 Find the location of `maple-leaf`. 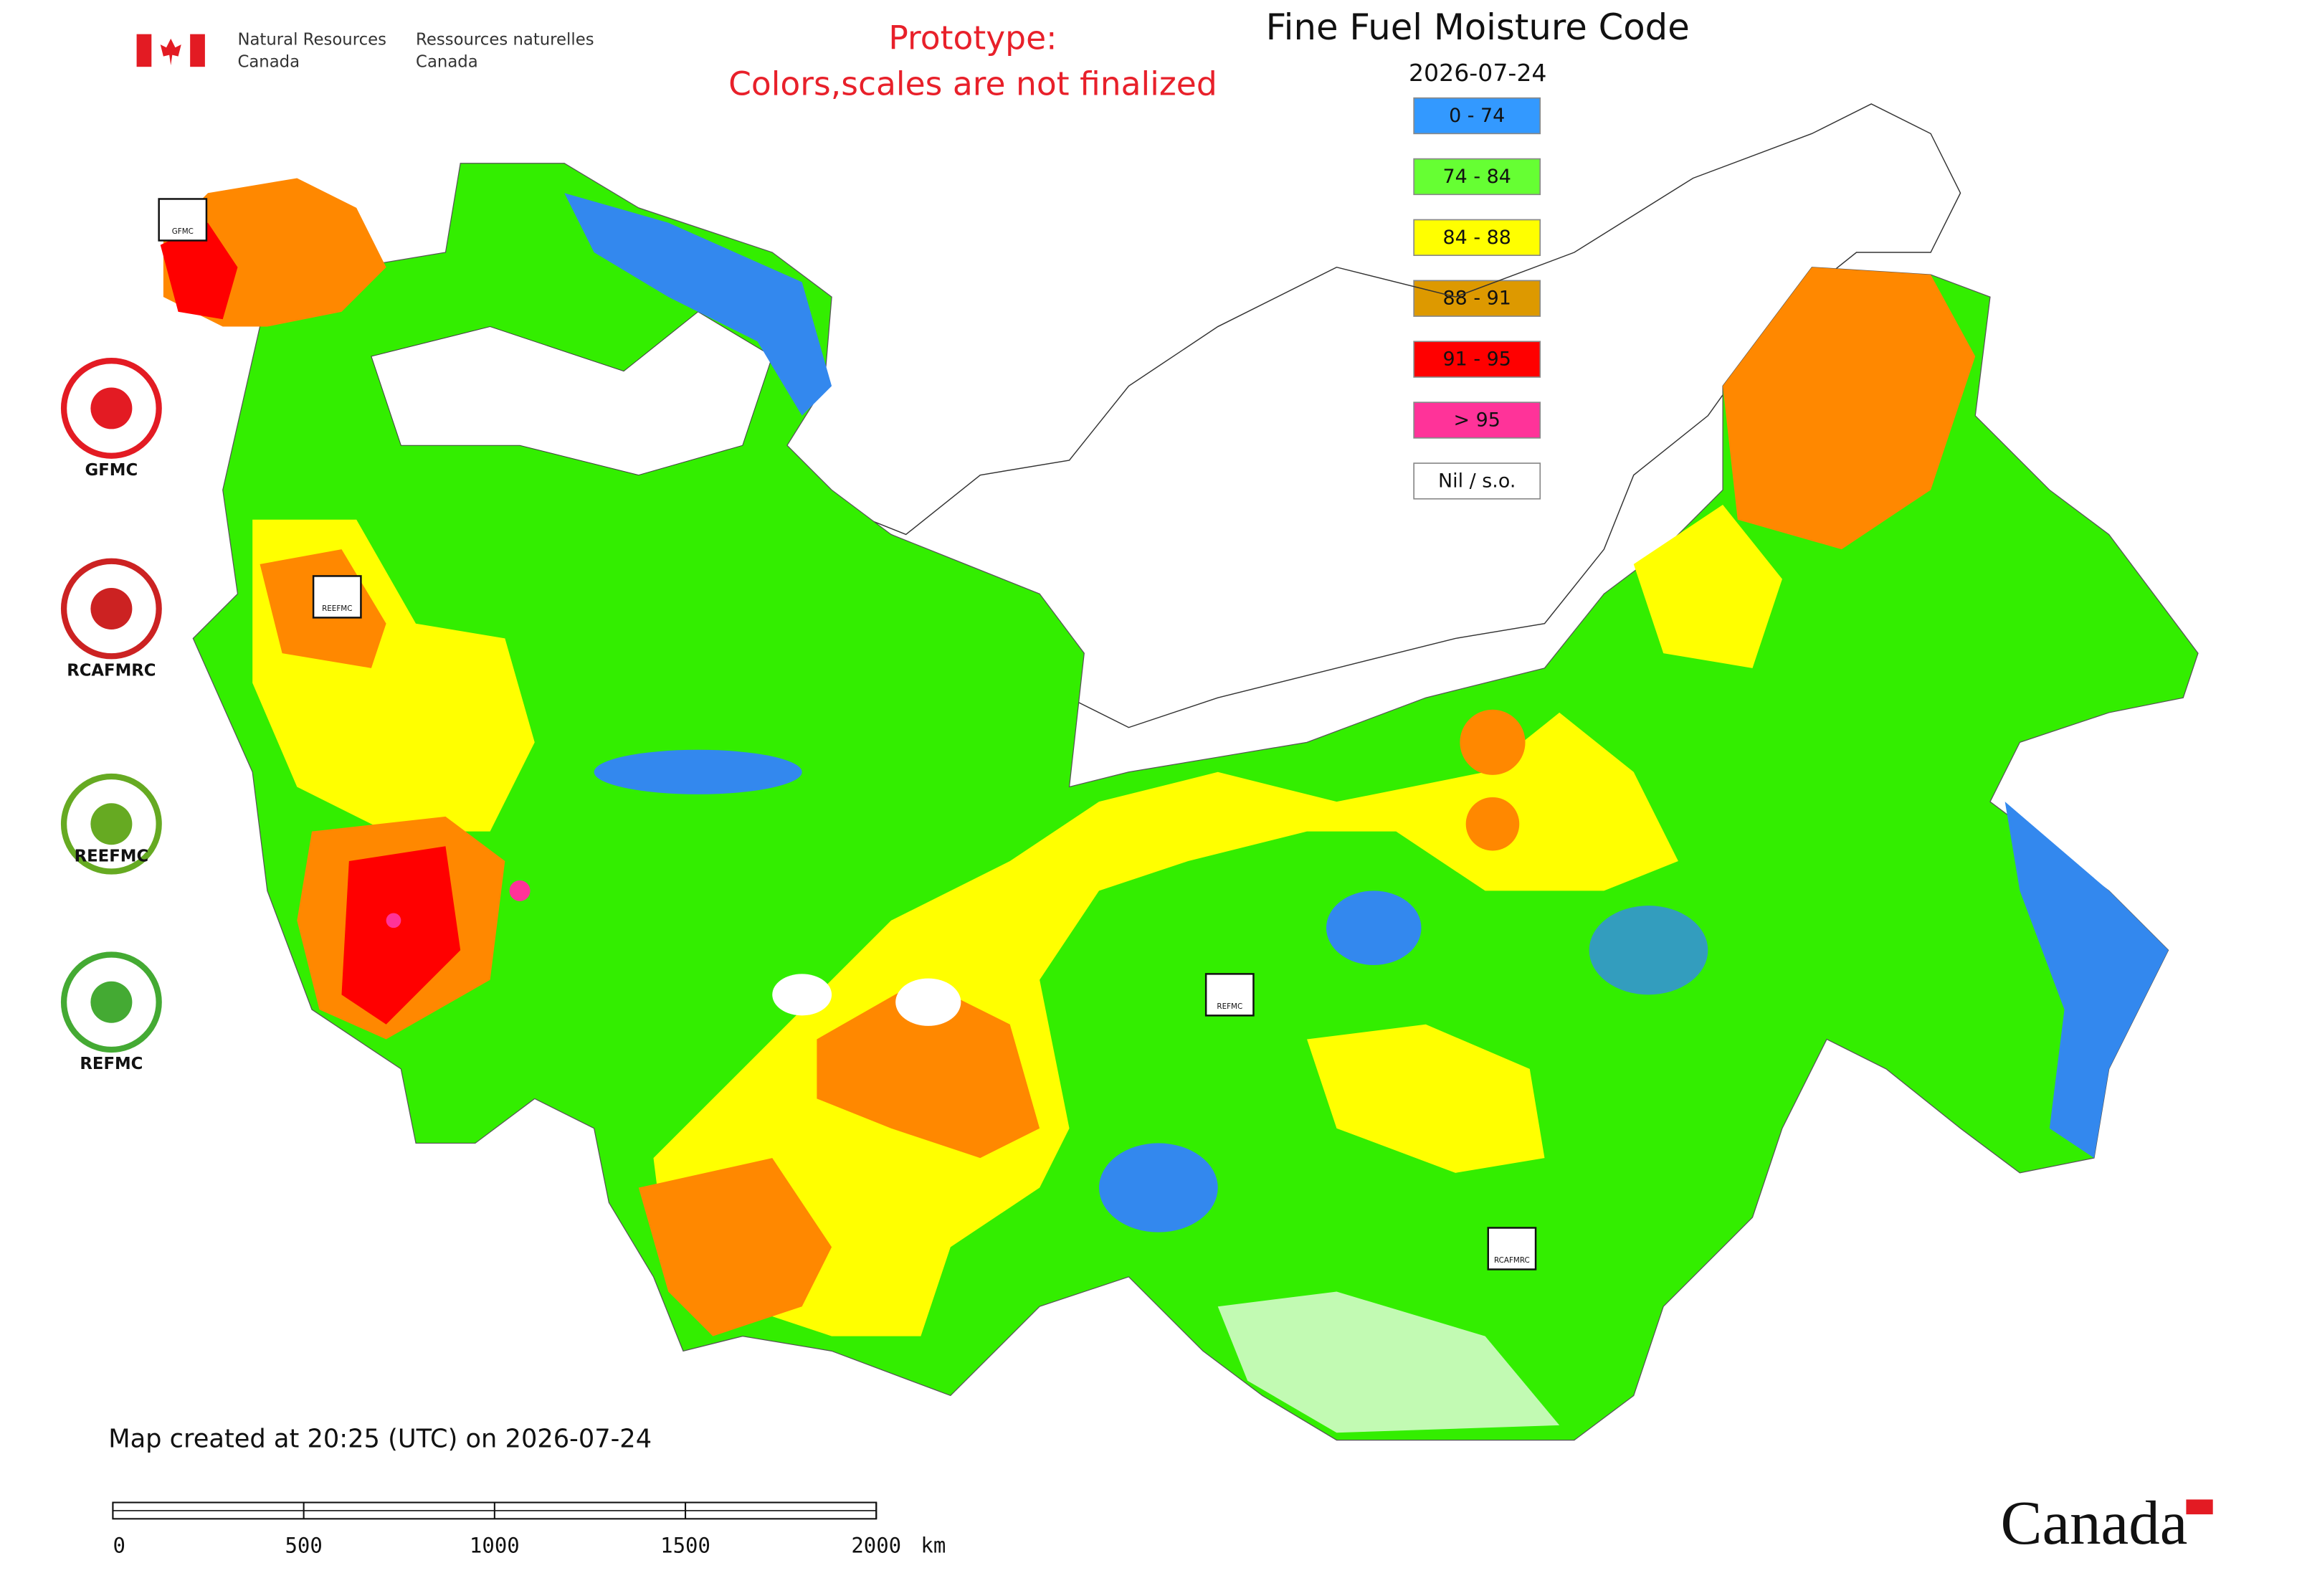

maple-leaf is located at coordinates (170, 52).